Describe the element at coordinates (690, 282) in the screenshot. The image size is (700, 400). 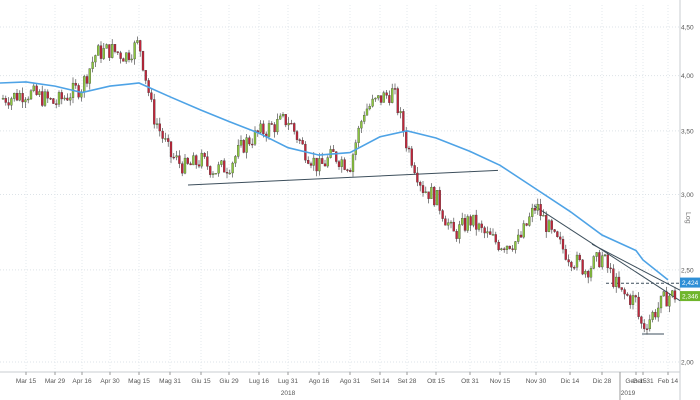
I see `price-tag-moving-average` at that location.